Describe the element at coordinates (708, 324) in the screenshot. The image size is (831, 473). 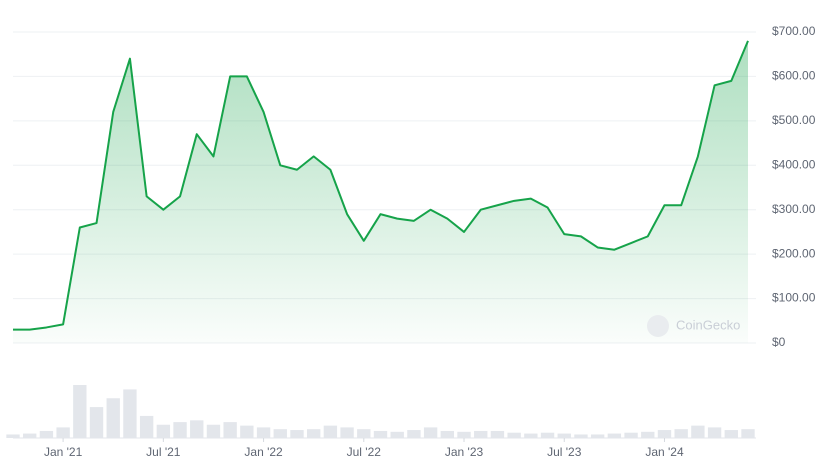
I see `watermark-text: CoinGecko` at that location.